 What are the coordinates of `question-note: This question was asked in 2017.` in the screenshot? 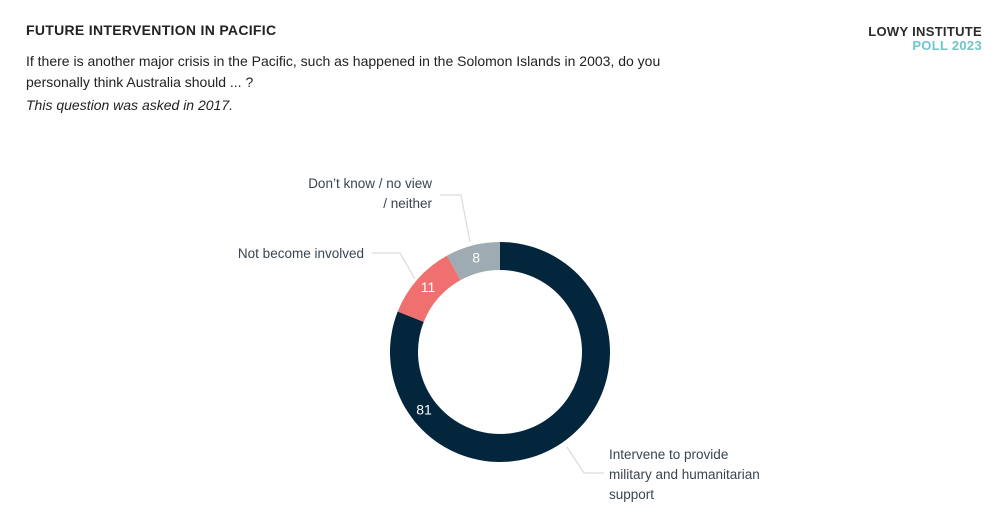 It's located at (130, 105).